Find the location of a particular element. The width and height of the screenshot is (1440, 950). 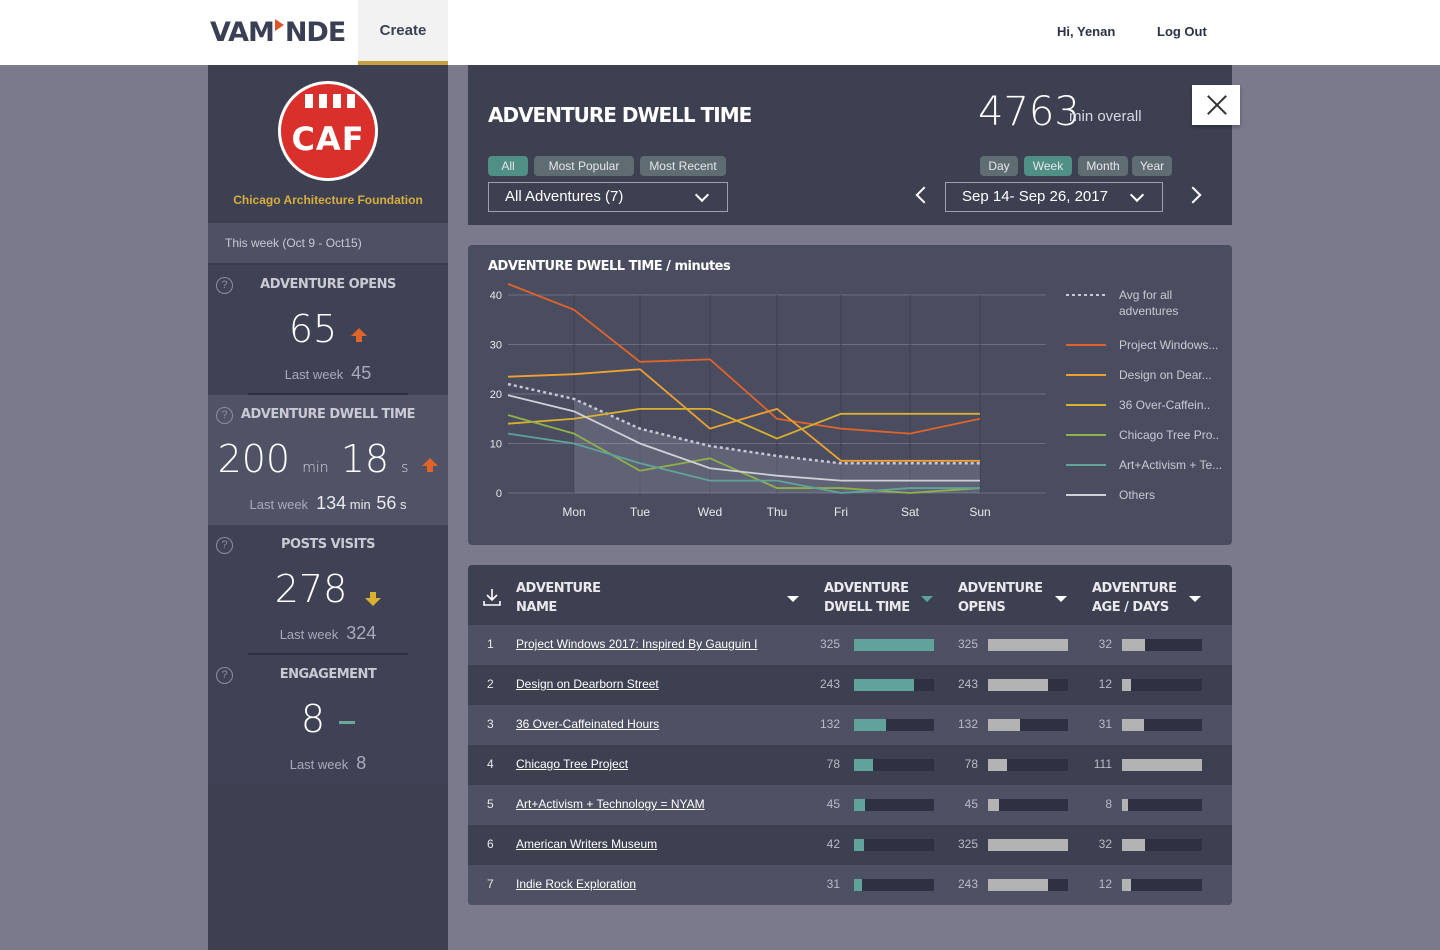

date-range-select: Sep 14- Sep 26, 2017 is located at coordinates (1054, 197).